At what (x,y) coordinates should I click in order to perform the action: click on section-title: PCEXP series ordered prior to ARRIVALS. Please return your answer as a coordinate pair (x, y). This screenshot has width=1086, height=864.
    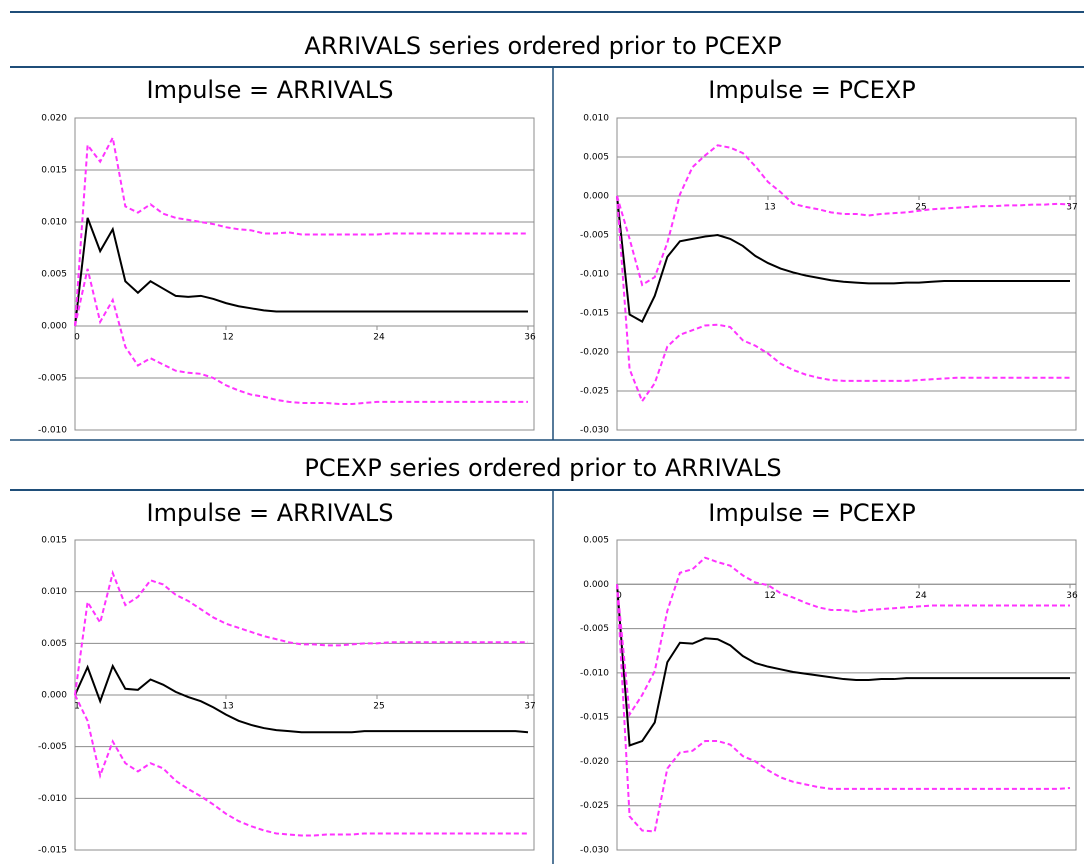
    Looking at the image, I should click on (542, 468).